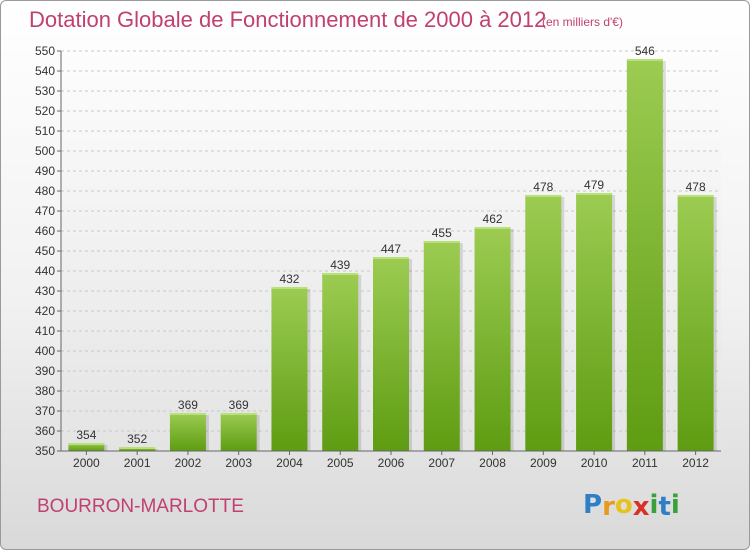  What do you see at coordinates (86, 435) in the screenshot?
I see `data-label: 354` at bounding box center [86, 435].